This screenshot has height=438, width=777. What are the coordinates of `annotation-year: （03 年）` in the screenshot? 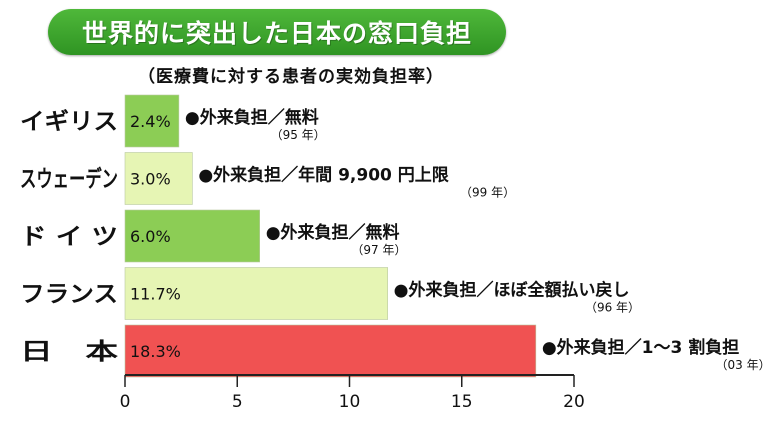 It's located at (743, 365).